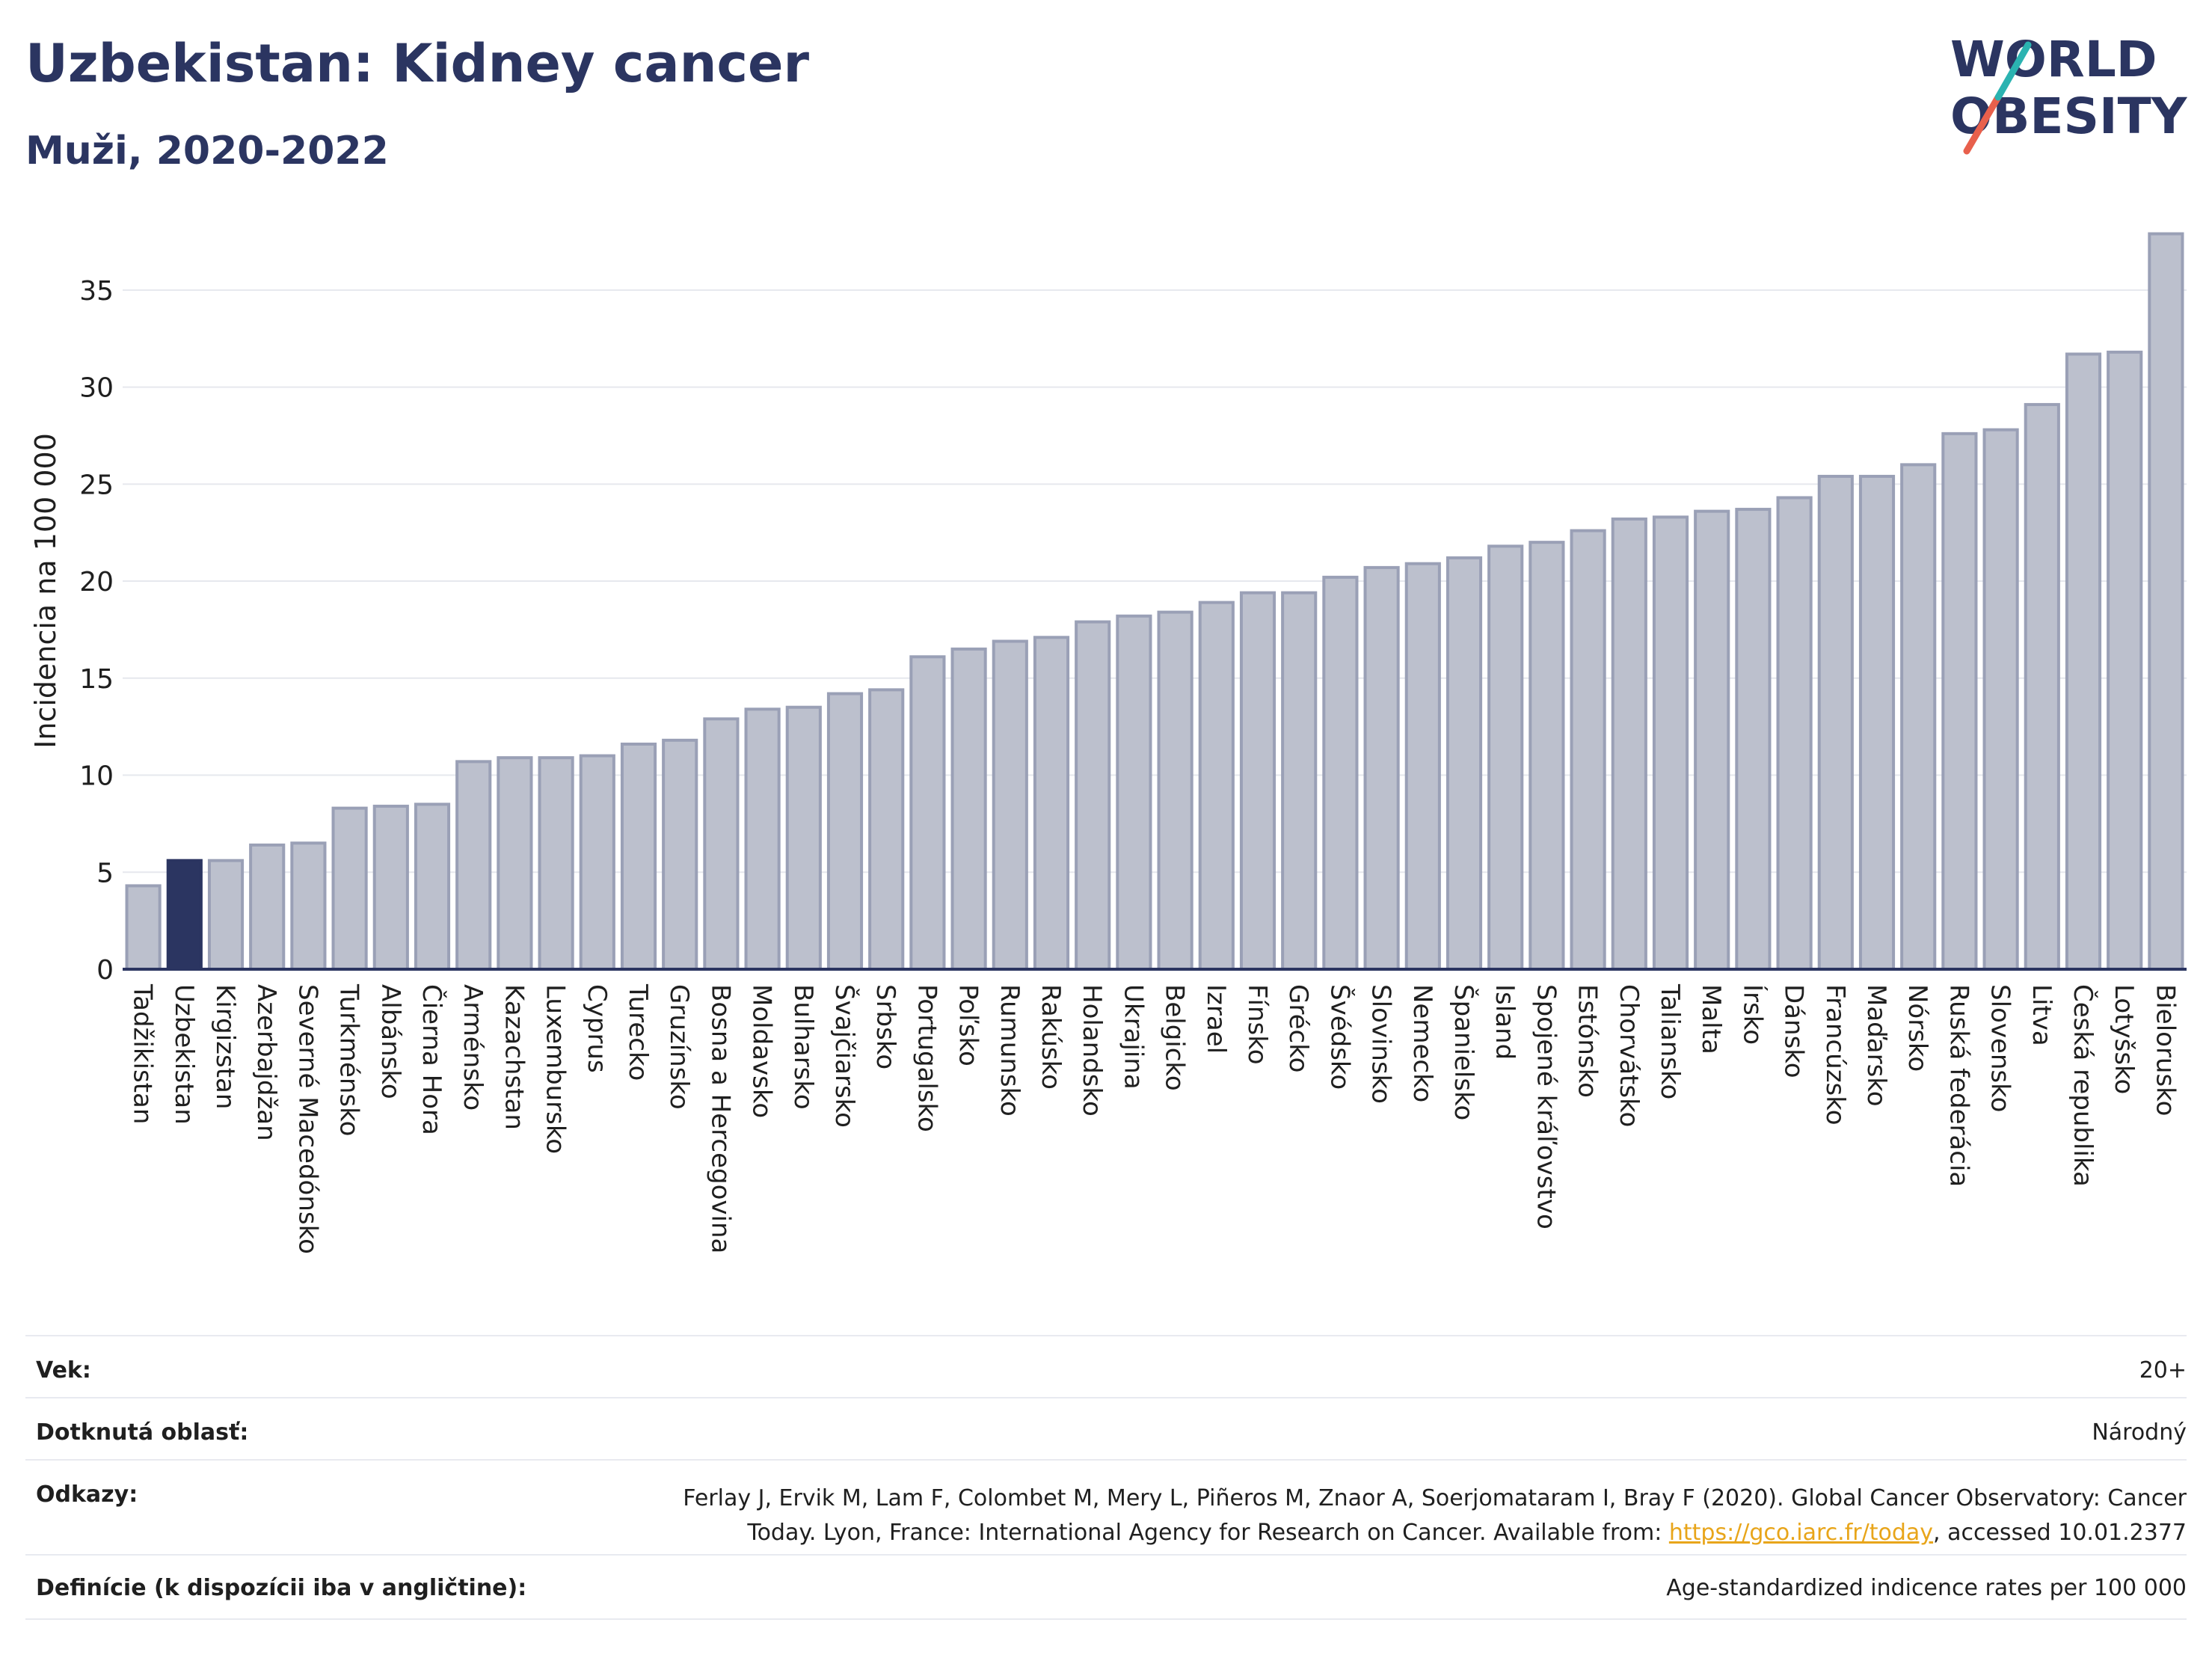 The image size is (2212, 1655). What do you see at coordinates (307, 1119) in the screenshot?
I see `x-tick-label: Severné Macedónsko` at bounding box center [307, 1119].